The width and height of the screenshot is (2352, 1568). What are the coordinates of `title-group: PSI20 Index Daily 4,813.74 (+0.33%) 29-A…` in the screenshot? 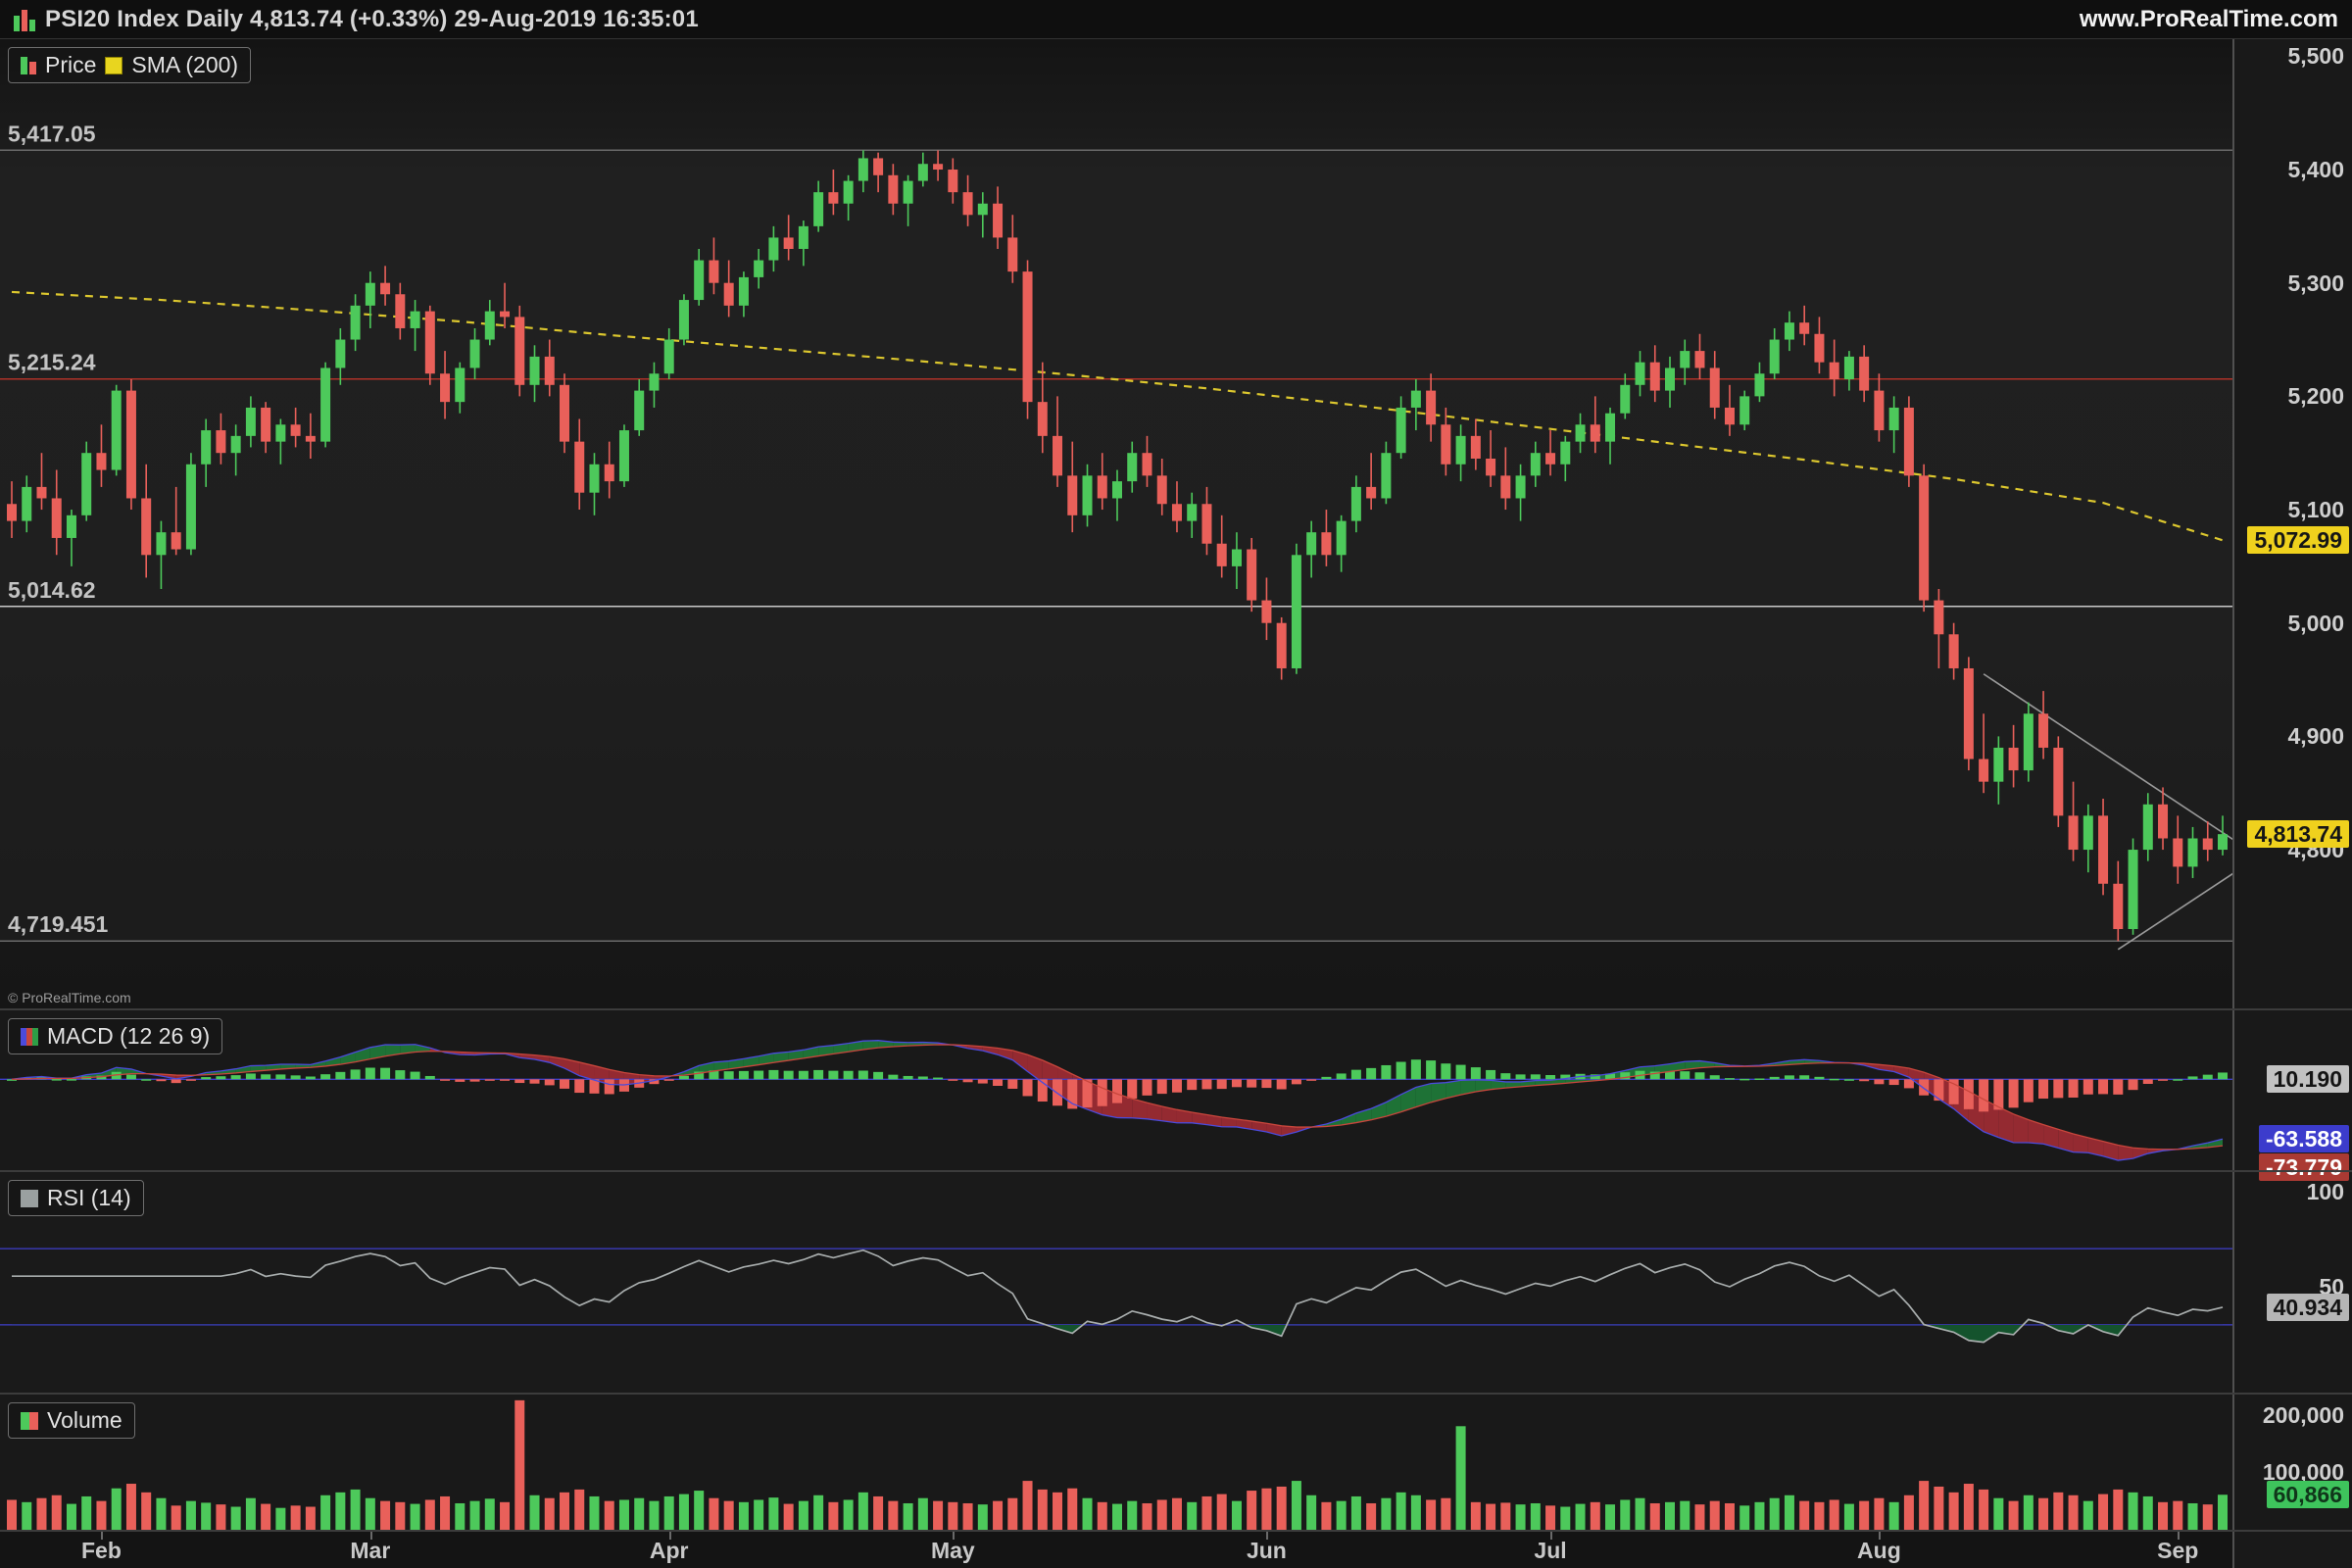 It's located at (356, 19).